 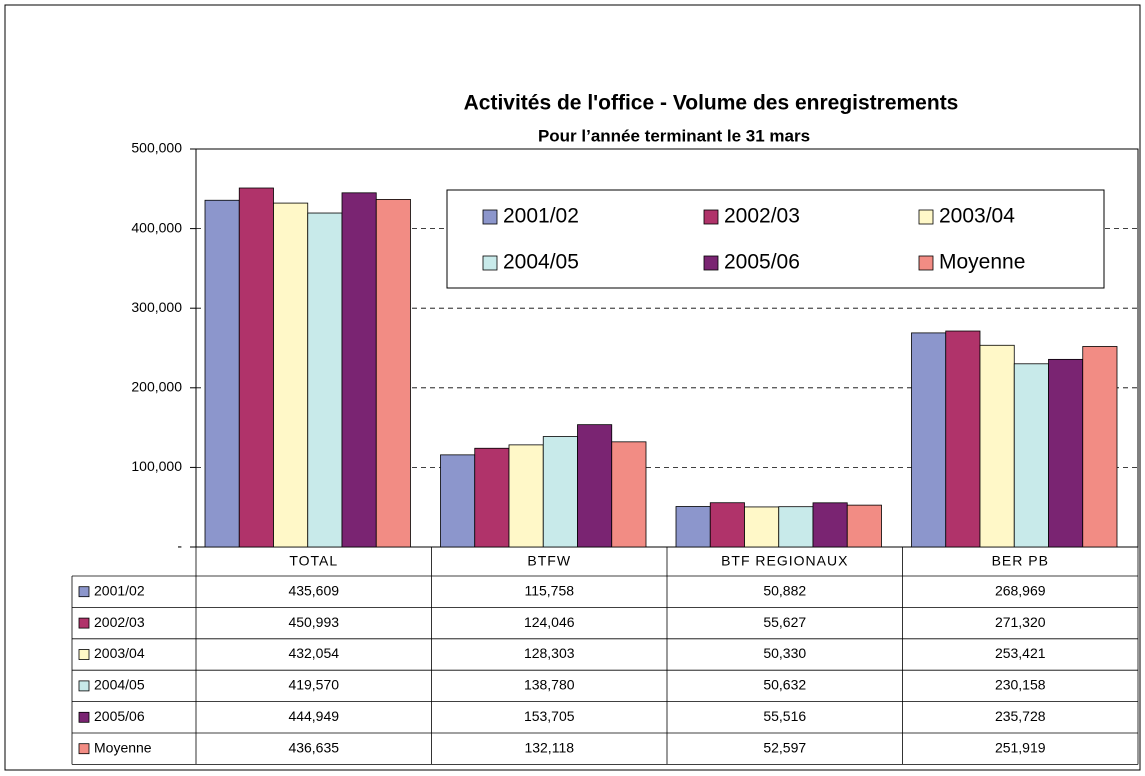 What do you see at coordinates (977, 216) in the screenshot?
I see `legend-label: 2003/04` at bounding box center [977, 216].